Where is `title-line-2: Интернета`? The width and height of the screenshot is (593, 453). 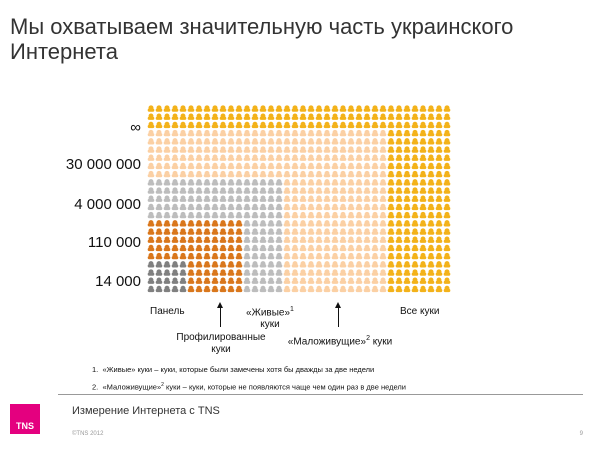 title-line-2: Интернета is located at coordinates (64, 51).